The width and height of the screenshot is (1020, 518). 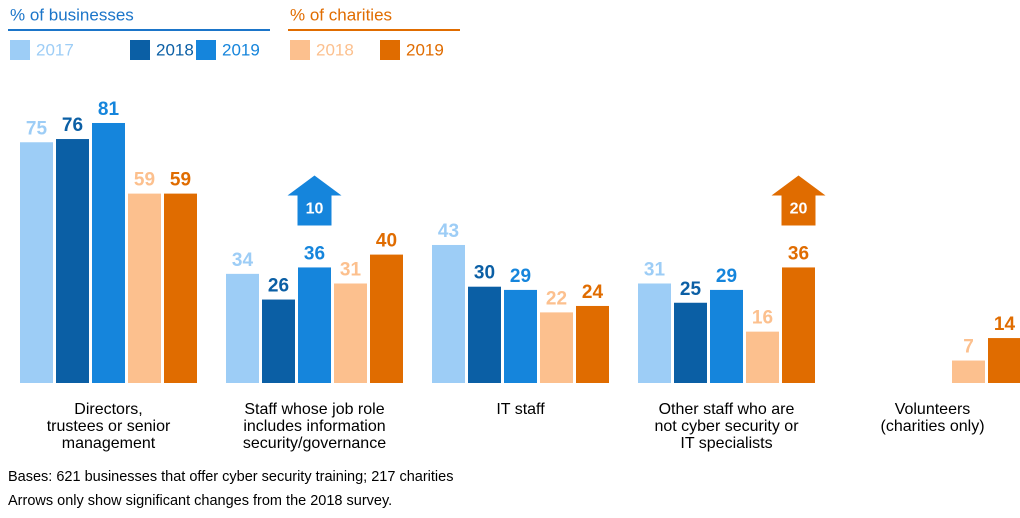 I want to click on category-label: Volunteers (charities only), so click(x=932, y=418).